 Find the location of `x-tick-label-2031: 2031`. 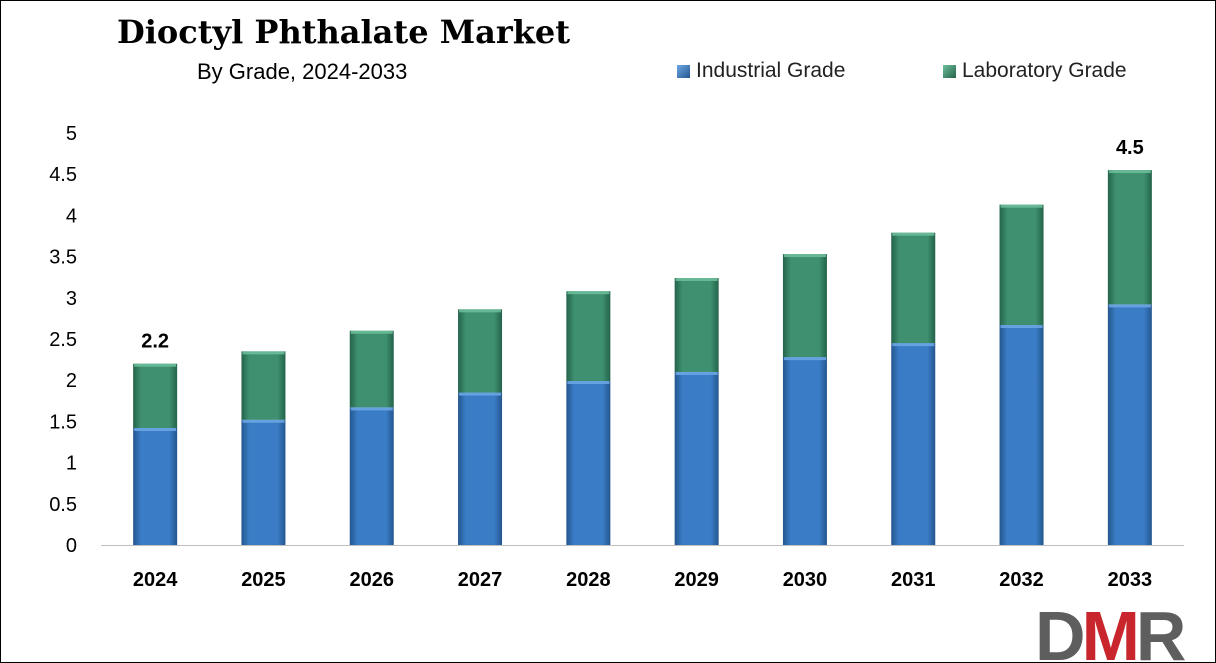

x-tick-label-2031: 2031 is located at coordinates (913, 580).